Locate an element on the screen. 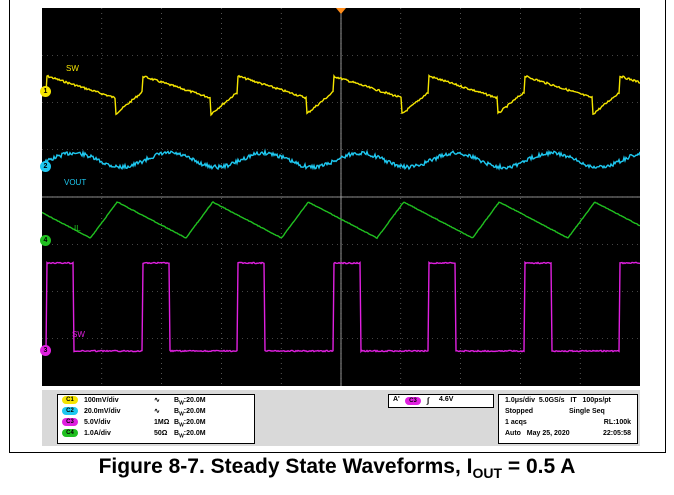 The height and width of the screenshot is (495, 674). channel-row-4: C4 1.0A/div 50Ω BW:20.0M is located at coordinates (134, 434).